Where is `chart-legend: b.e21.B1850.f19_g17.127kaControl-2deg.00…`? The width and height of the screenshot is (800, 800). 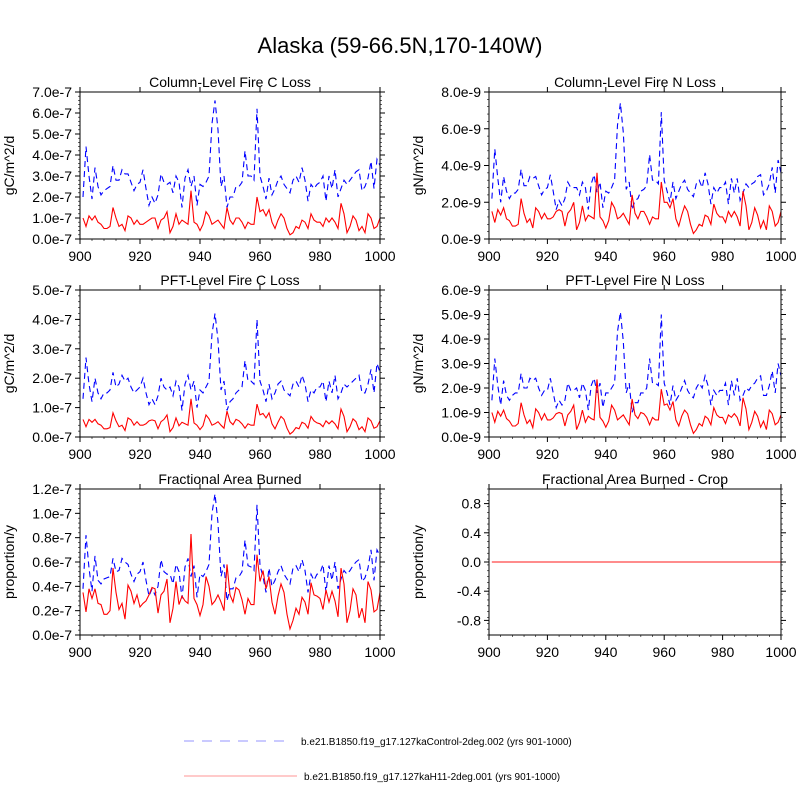
chart-legend: b.e21.B1850.f19_g17.127kaControl-2deg.00… is located at coordinates (378, 760).